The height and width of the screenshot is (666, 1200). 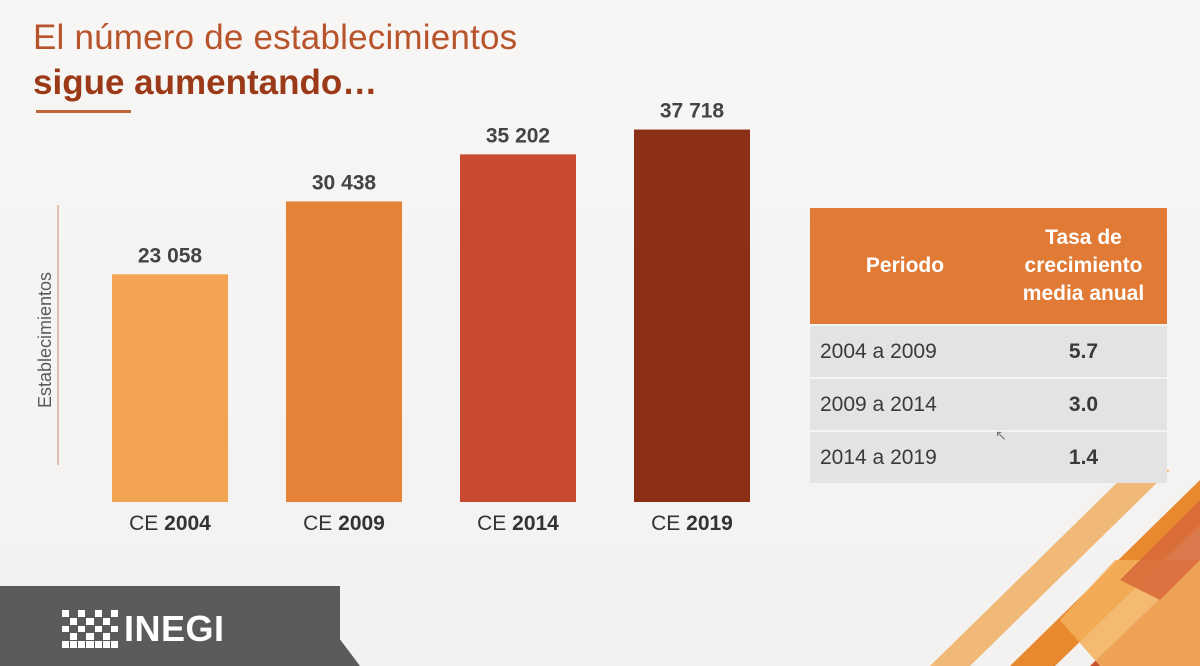 What do you see at coordinates (275, 37) in the screenshot?
I see `title-line-1: El número de establecimientos` at bounding box center [275, 37].